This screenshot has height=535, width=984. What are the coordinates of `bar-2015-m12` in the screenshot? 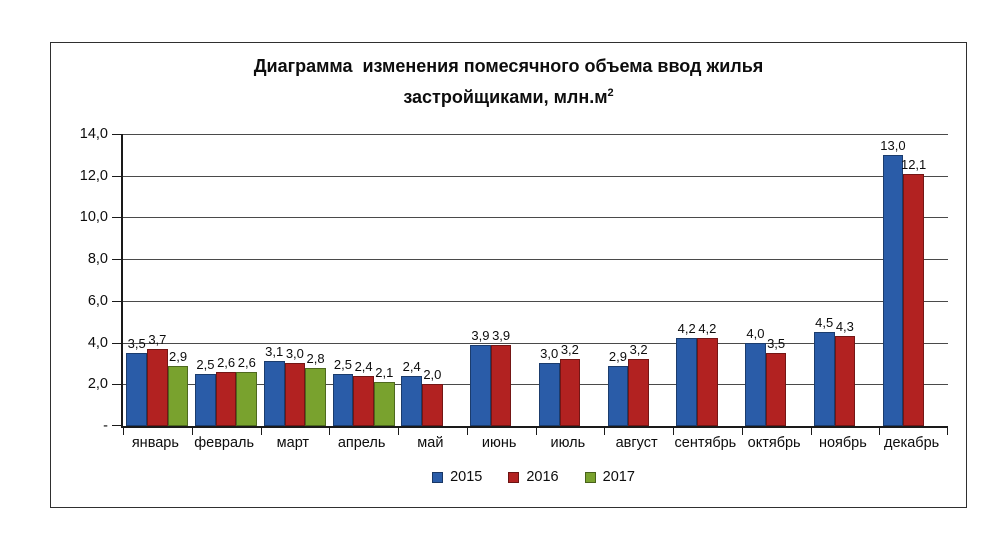 It's located at (893, 290).